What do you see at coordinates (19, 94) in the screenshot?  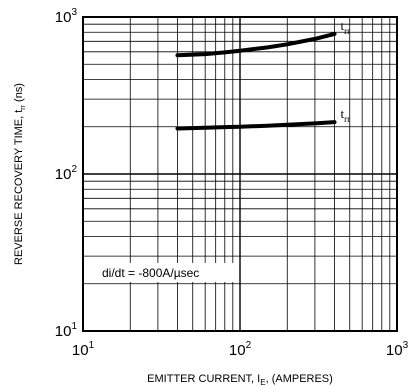 I see `y-axis-label-suffix: (ns)` at bounding box center [19, 94].